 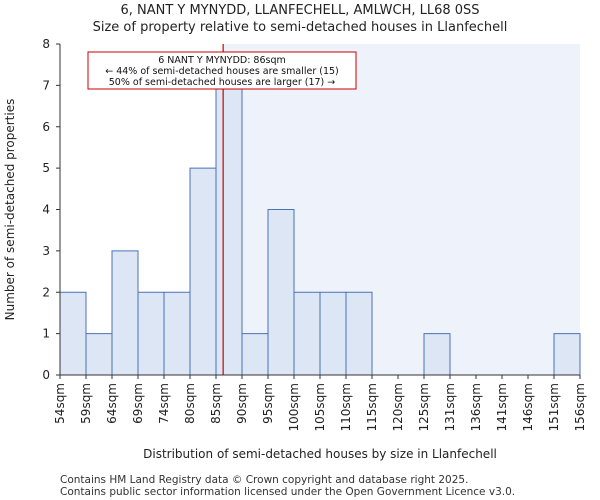 I want to click on y-tick-label: 6, so click(x=46, y=127).